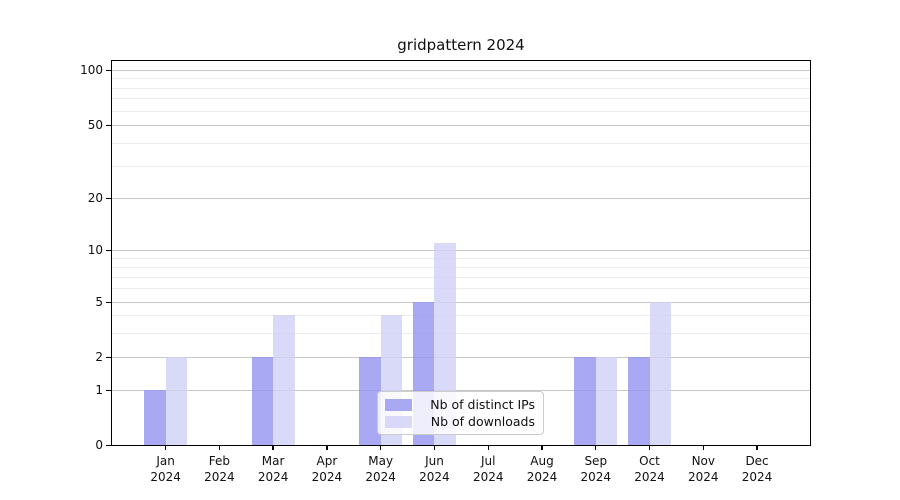  Describe the element at coordinates (99, 390) in the screenshot. I see `y-axis-tick-label: 1` at that location.